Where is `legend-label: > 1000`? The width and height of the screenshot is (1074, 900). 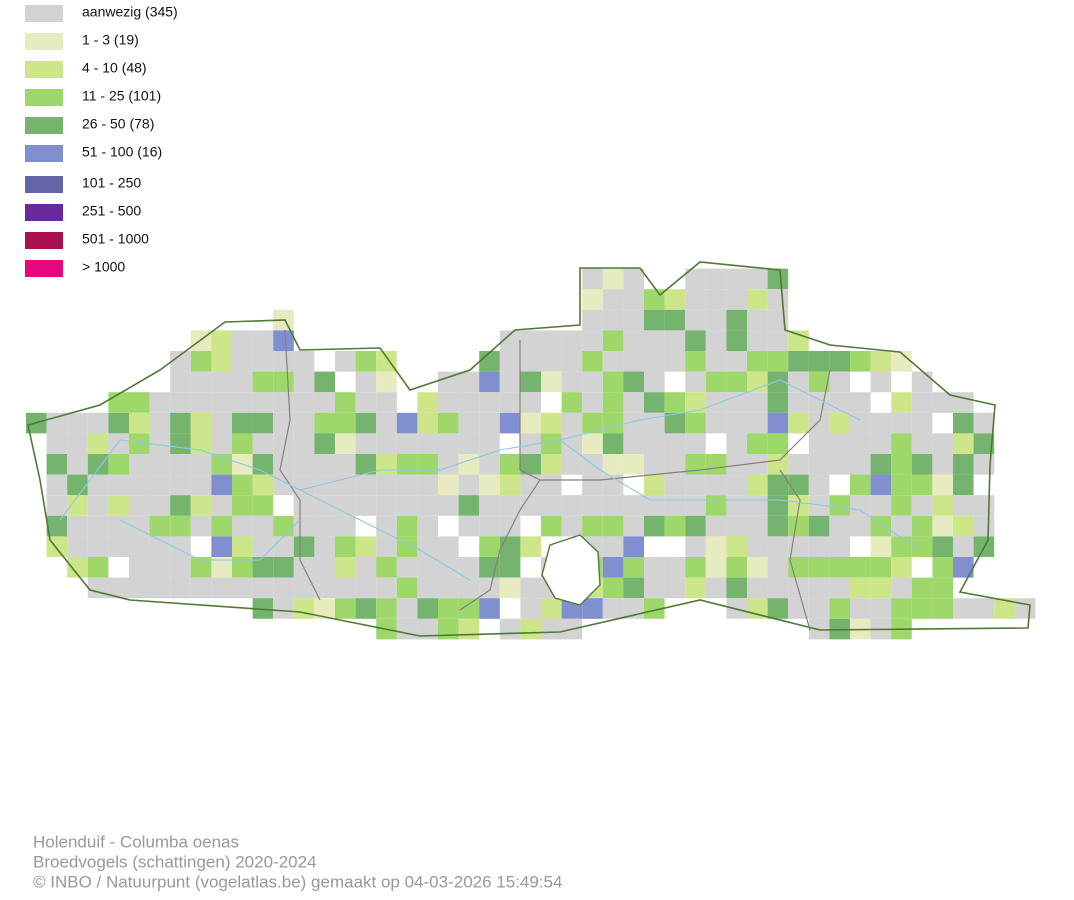 legend-label: > 1000 is located at coordinates (103, 267).